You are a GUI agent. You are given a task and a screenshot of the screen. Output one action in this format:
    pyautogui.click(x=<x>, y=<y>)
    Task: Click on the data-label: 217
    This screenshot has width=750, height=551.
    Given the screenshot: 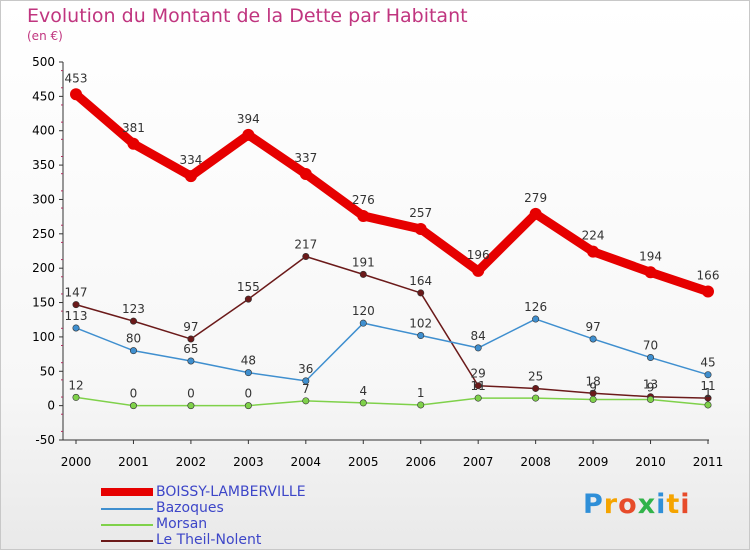 What is the action you would take?
    pyautogui.click(x=305, y=244)
    